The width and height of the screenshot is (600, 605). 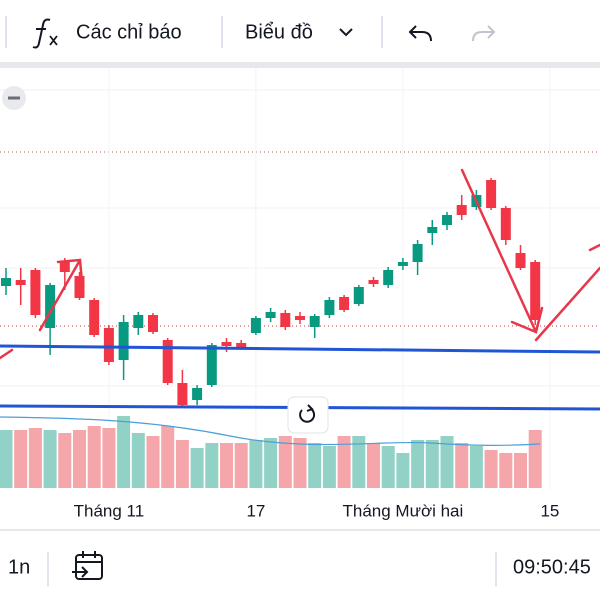 I want to click on clock: 09:50:45, so click(x=552, y=567).